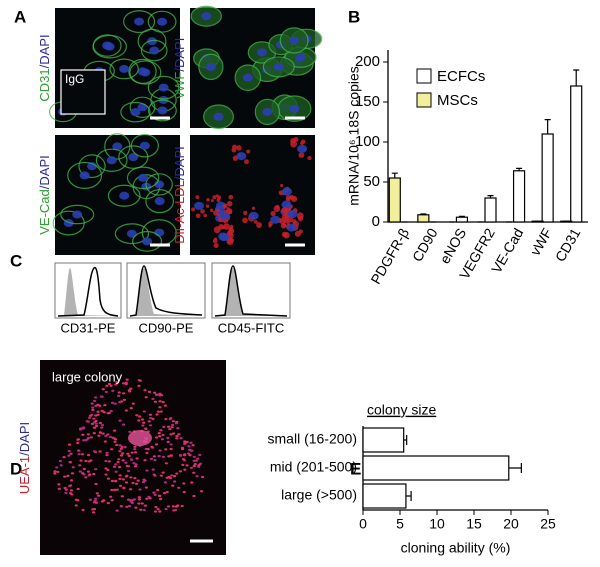  Describe the element at coordinates (87, 376) in the screenshot. I see `image-caption: large colony` at that location.